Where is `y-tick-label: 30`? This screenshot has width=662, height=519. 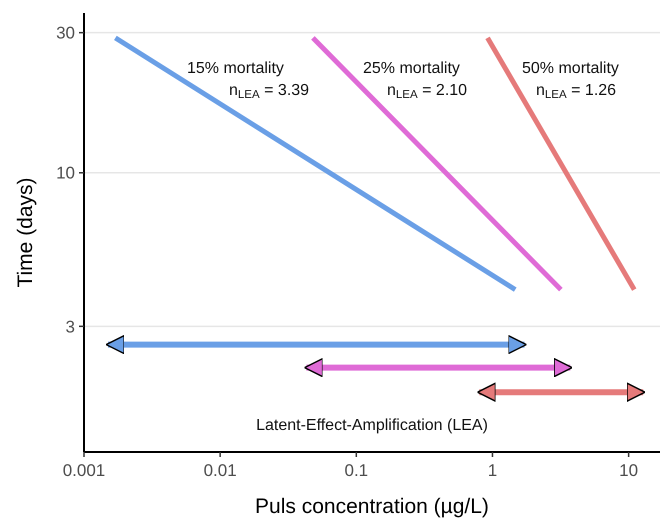 y-tick-label: 30 is located at coordinates (65, 33).